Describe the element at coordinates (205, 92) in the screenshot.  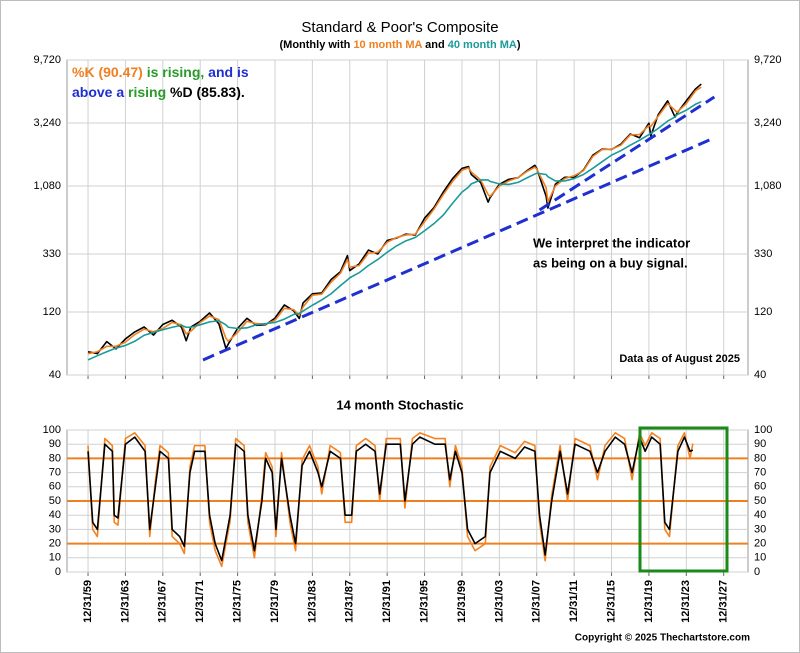
I see `annotation-part: %D (85.83).` at that location.